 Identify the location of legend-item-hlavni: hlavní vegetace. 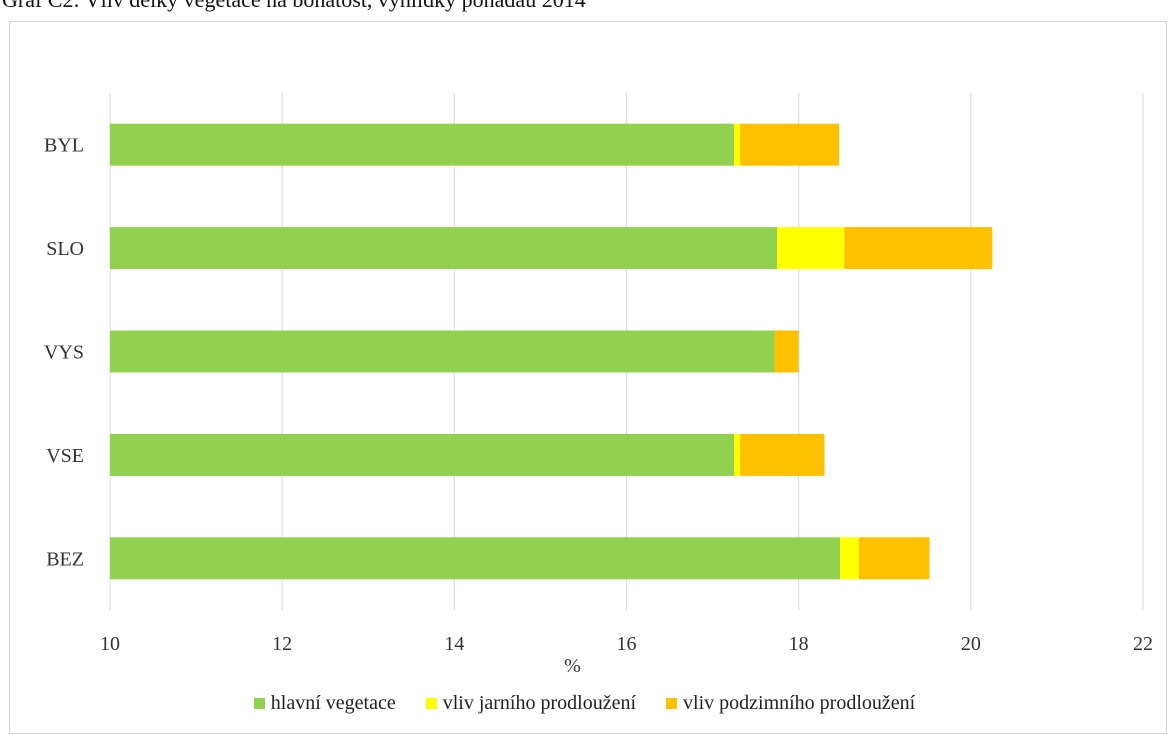
(324, 703).